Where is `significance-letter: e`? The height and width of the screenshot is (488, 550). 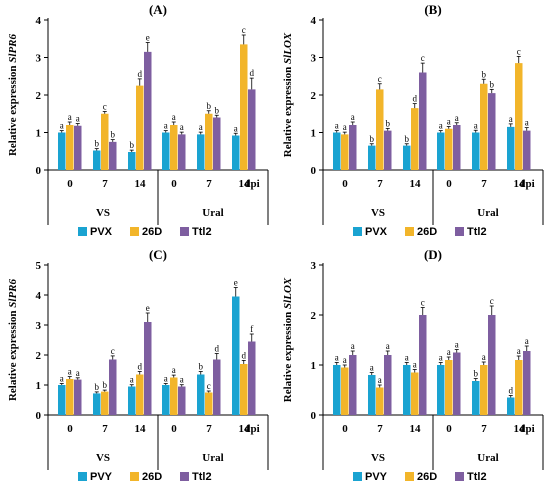 significance-letter: e is located at coordinates (148, 308).